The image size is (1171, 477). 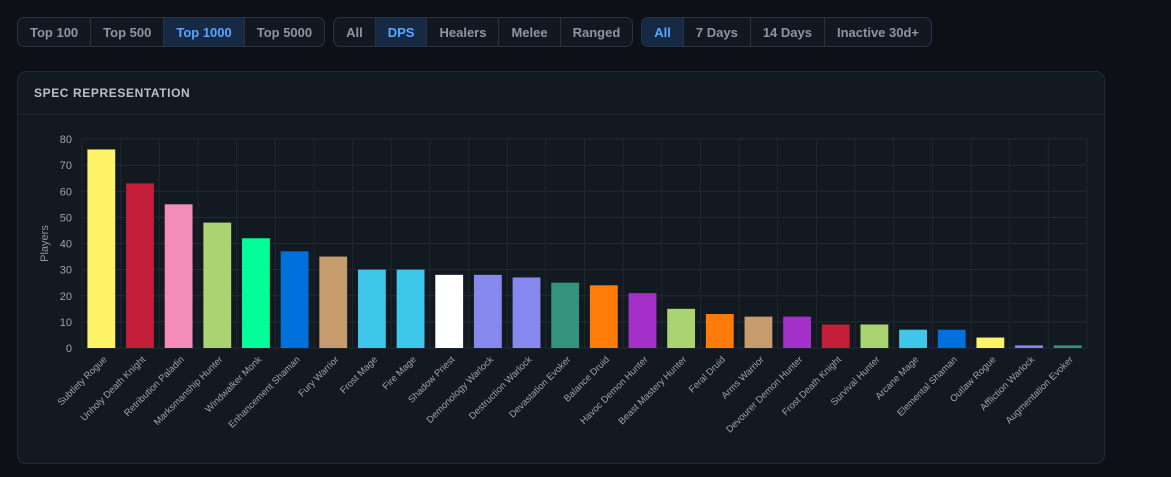 What do you see at coordinates (265, 392) in the screenshot?
I see `x-tick-label: Enhancement Shaman` at bounding box center [265, 392].